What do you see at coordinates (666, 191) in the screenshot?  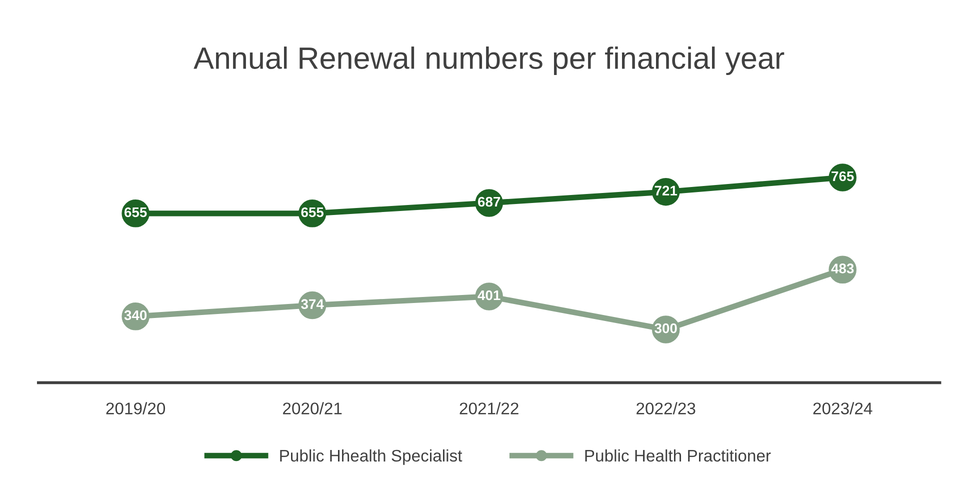 I see `data-label: 721` at bounding box center [666, 191].